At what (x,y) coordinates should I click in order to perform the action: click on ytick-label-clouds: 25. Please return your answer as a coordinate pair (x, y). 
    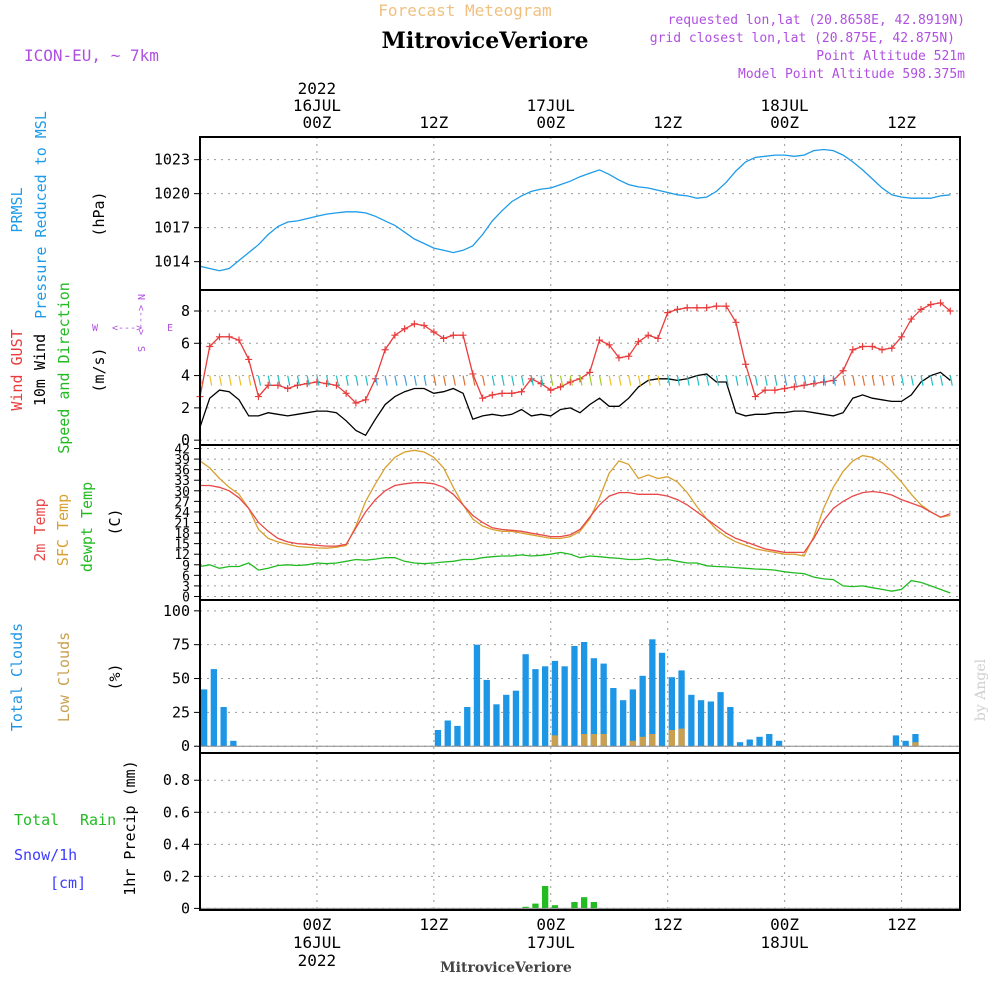
    Looking at the image, I should click on (181, 712).